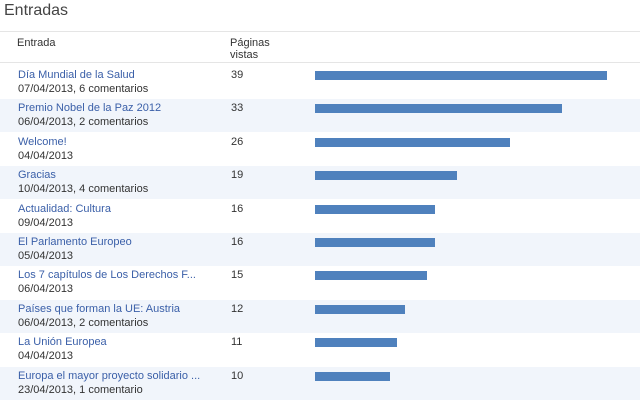 The height and width of the screenshot is (400, 640). Describe the element at coordinates (250, 49) in the screenshot. I see `column-header: Páginas vistas` at that location.